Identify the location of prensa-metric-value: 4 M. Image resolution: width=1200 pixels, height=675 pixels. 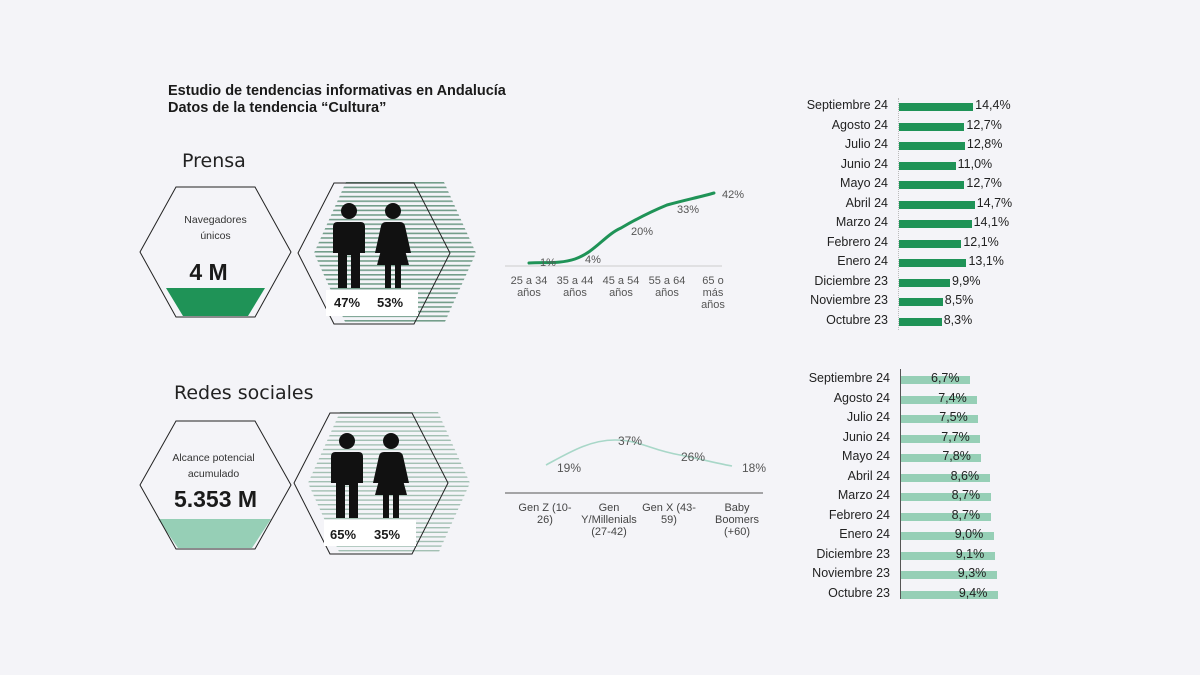
(208, 272).